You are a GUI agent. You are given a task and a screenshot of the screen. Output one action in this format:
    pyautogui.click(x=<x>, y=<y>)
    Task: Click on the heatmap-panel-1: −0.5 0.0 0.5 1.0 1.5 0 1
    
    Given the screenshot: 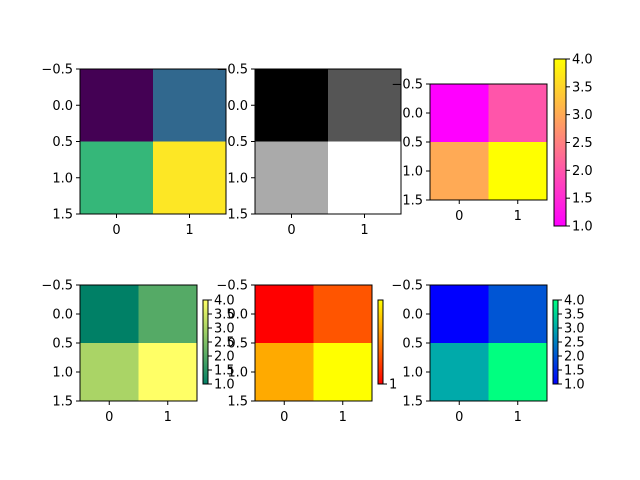 What is the action you would take?
    pyautogui.click(x=134, y=150)
    